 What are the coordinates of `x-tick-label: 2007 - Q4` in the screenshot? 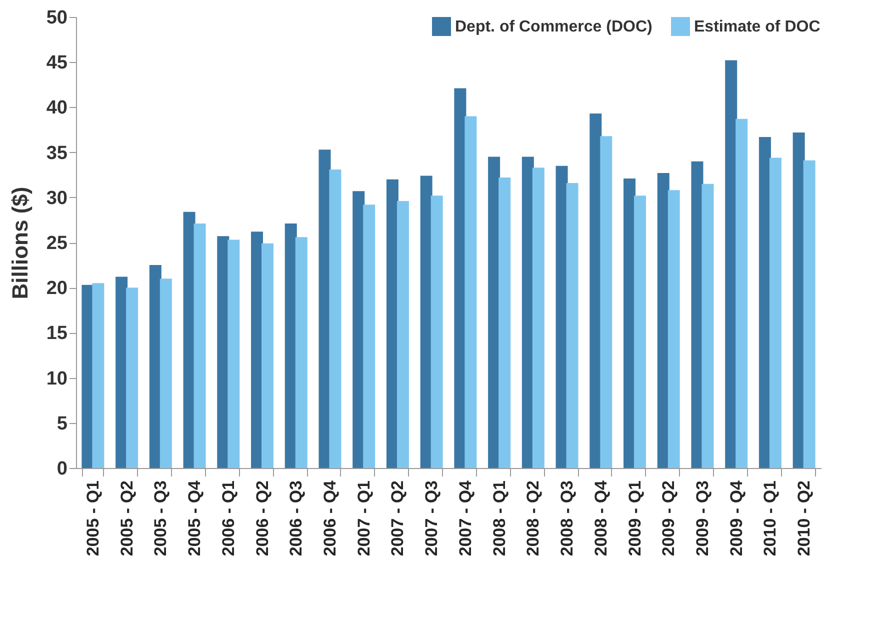 It's located at (465, 518).